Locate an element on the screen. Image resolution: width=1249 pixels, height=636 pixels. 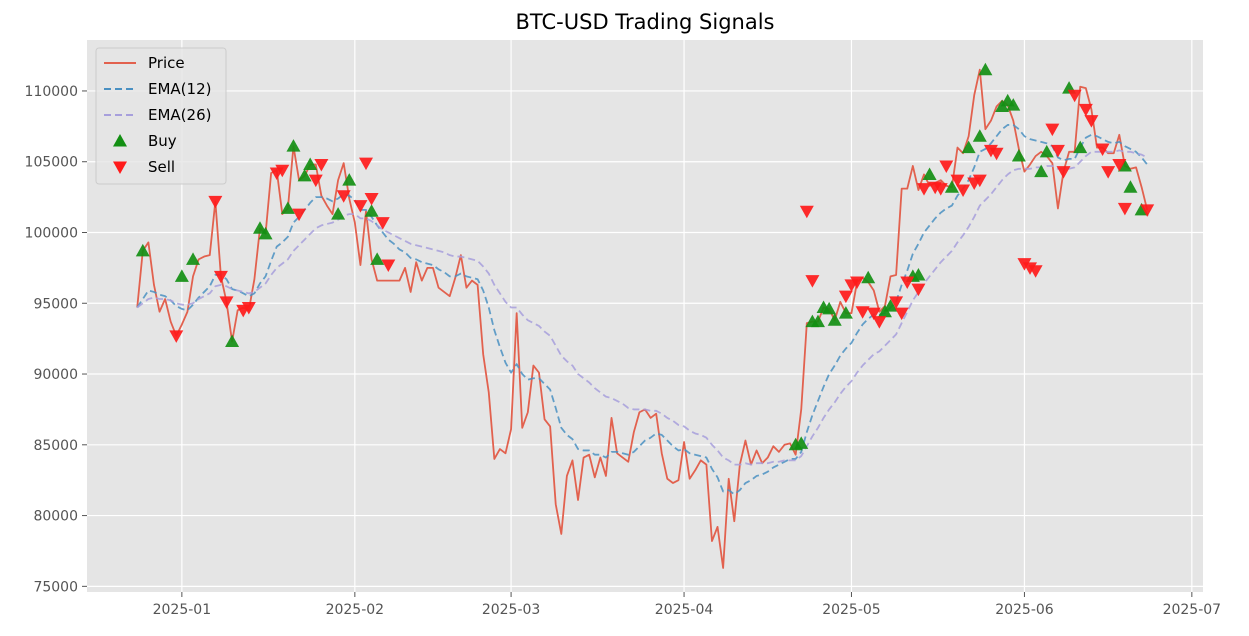
legend: Price EMA(12) EMA(26) Buy Sell is located at coordinates (161, 116).